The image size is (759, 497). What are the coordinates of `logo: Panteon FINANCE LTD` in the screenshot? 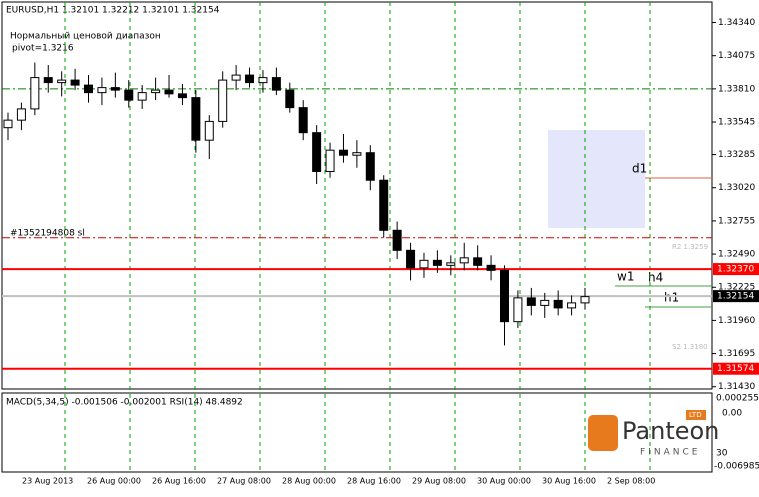 It's located at (653, 434).